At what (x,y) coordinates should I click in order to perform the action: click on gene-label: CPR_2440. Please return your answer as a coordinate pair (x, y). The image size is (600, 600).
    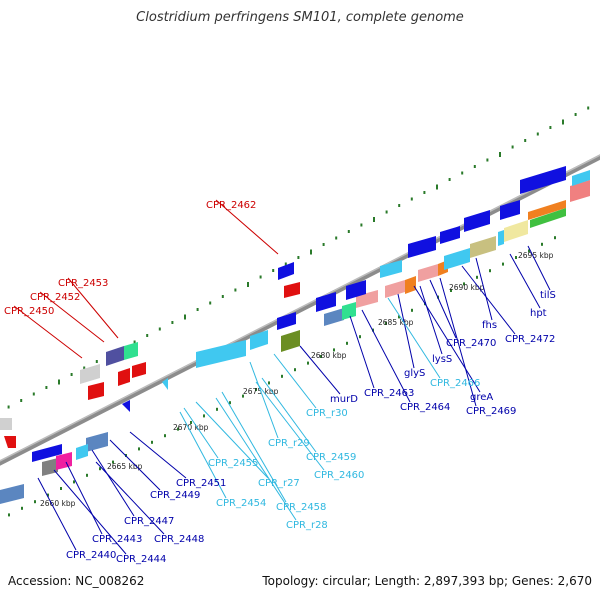
    Looking at the image, I should click on (91, 555).